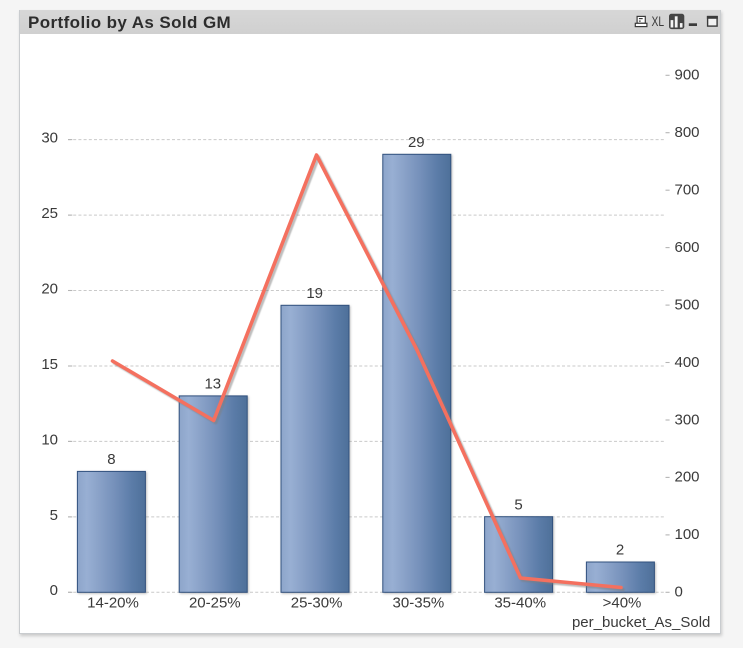 The image size is (743, 648). What do you see at coordinates (49, 213) in the screenshot?
I see `svg-text: 25` at bounding box center [49, 213].